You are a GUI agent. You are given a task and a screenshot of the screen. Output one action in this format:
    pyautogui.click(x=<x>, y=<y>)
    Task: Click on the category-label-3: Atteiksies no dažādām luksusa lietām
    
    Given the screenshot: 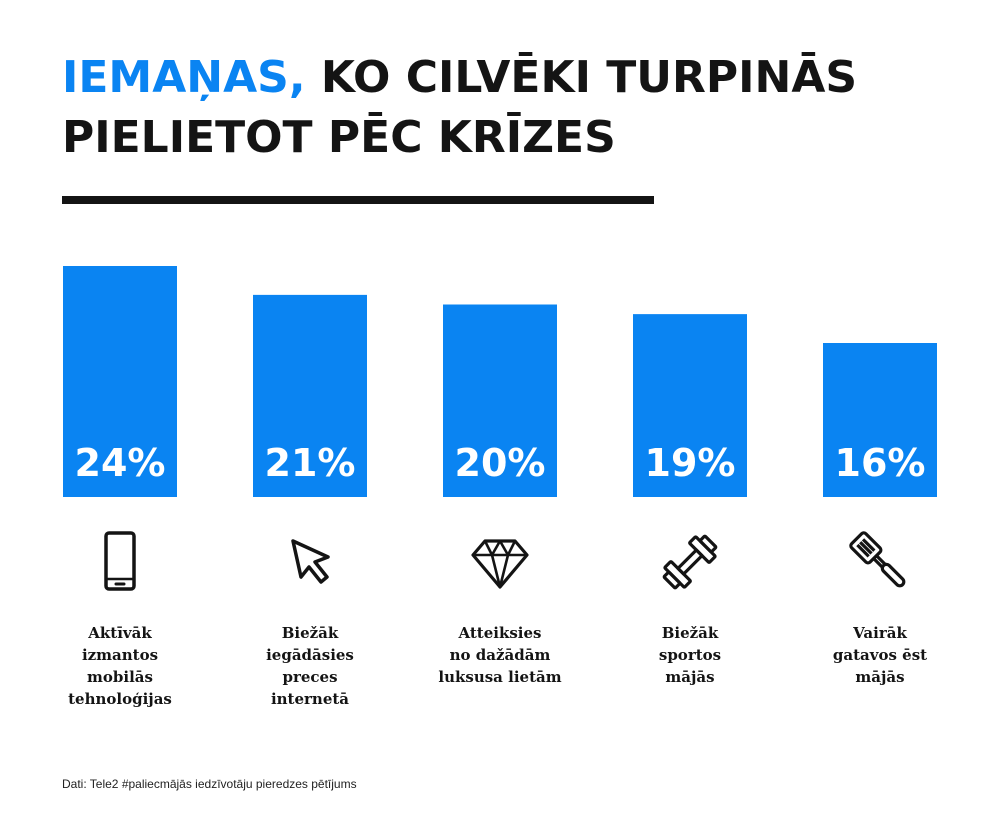 What is the action you would take?
    pyautogui.click(x=500, y=655)
    